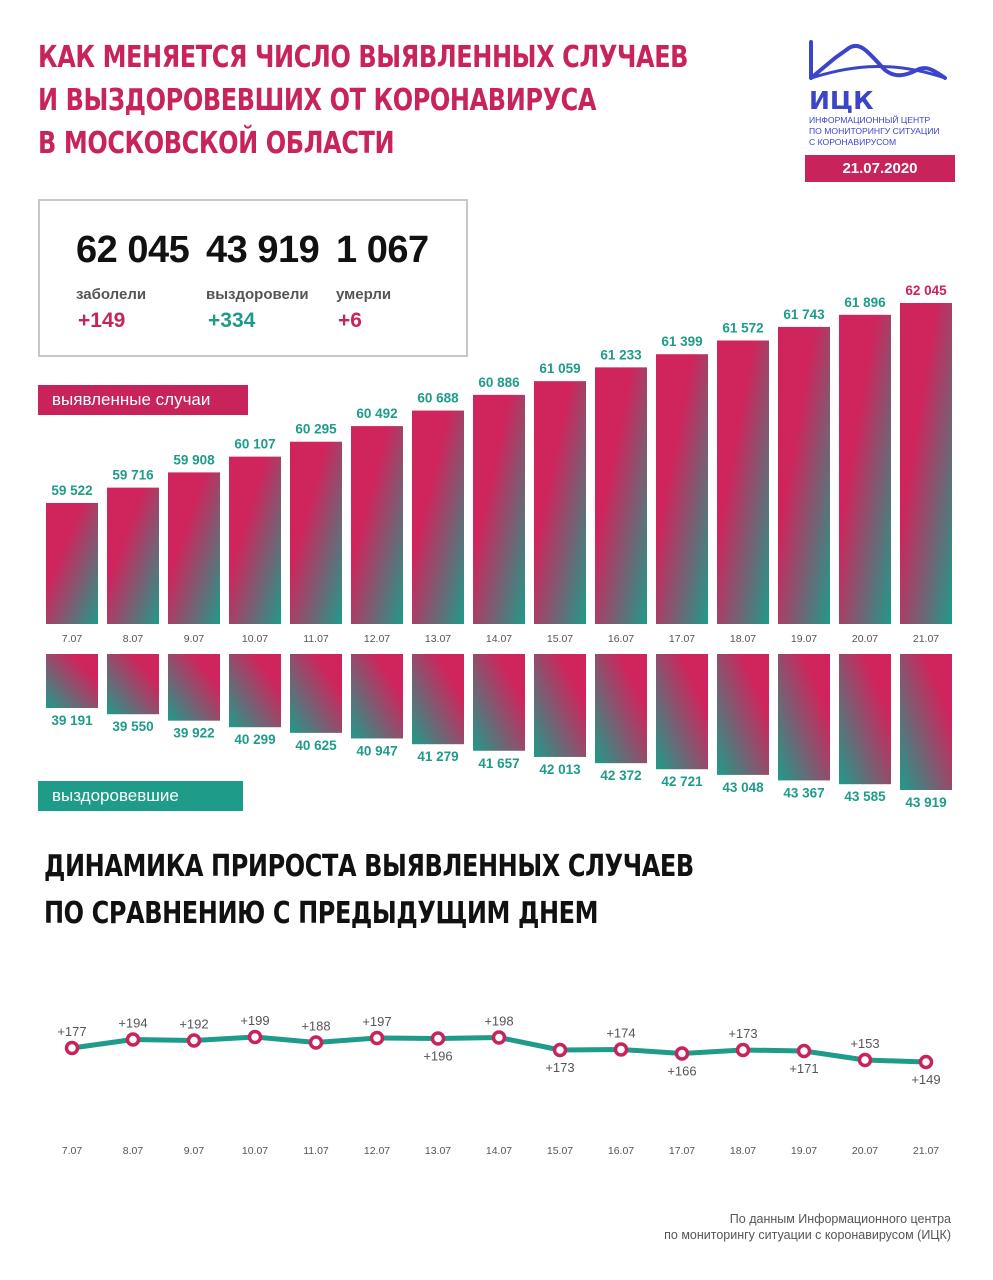  What do you see at coordinates (865, 639) in the screenshot?
I see `date-tick-label: 20.07` at bounding box center [865, 639].